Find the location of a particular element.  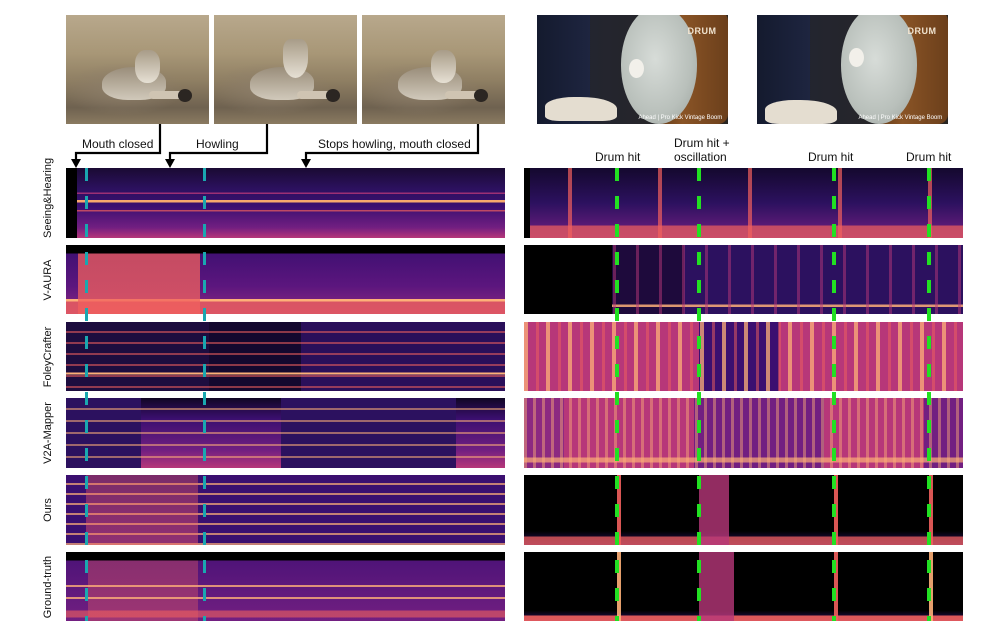

spectrogram-coyote-v-aura is located at coordinates (285, 279).